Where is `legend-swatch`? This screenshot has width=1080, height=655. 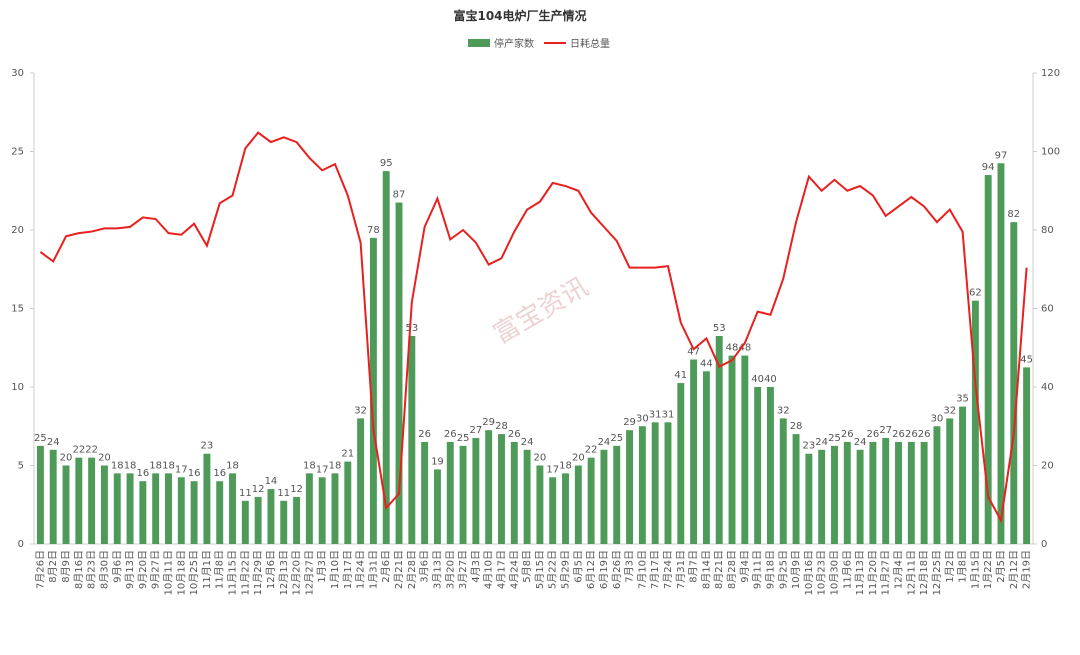
legend-swatch is located at coordinates (479, 43).